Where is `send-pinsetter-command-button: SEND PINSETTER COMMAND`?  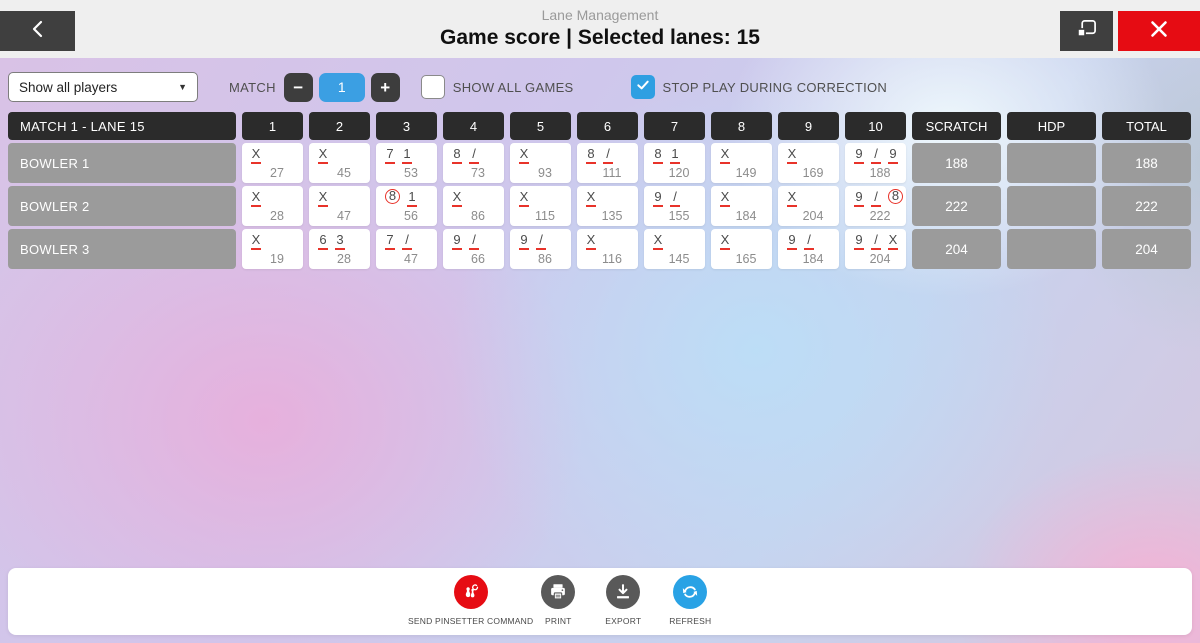 send-pinsetter-command-button: SEND PINSETTER COMMAND is located at coordinates (470, 600).